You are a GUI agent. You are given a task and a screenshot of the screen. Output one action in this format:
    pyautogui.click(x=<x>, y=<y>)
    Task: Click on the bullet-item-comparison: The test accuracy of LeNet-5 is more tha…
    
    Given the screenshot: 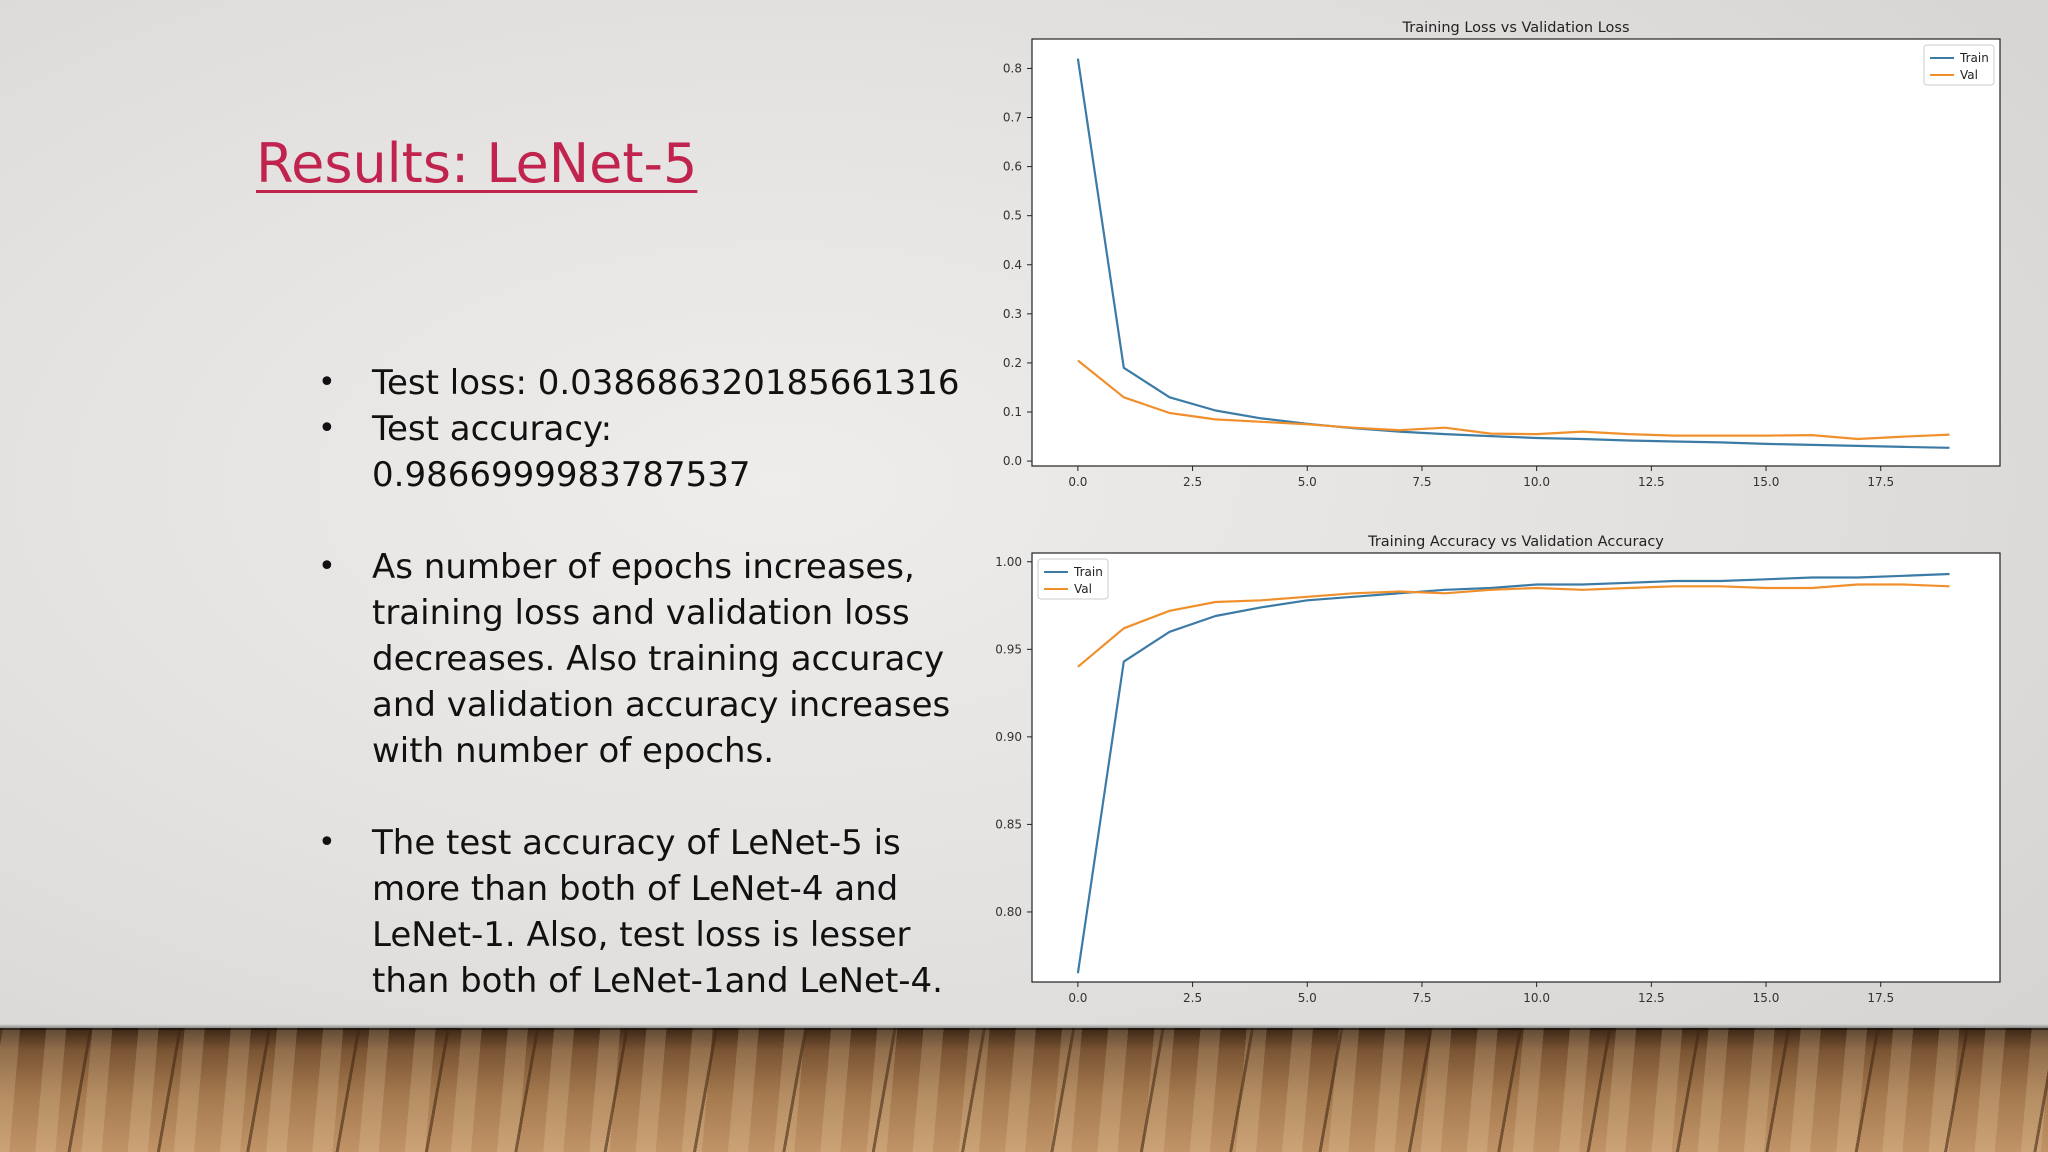 What is the action you would take?
    pyautogui.click(x=643, y=912)
    